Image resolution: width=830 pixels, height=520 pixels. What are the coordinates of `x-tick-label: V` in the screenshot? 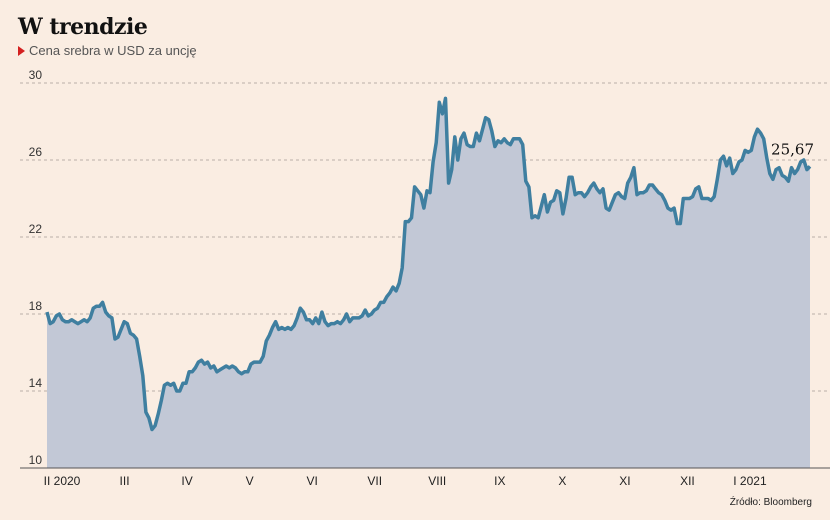 It's located at (250, 481).